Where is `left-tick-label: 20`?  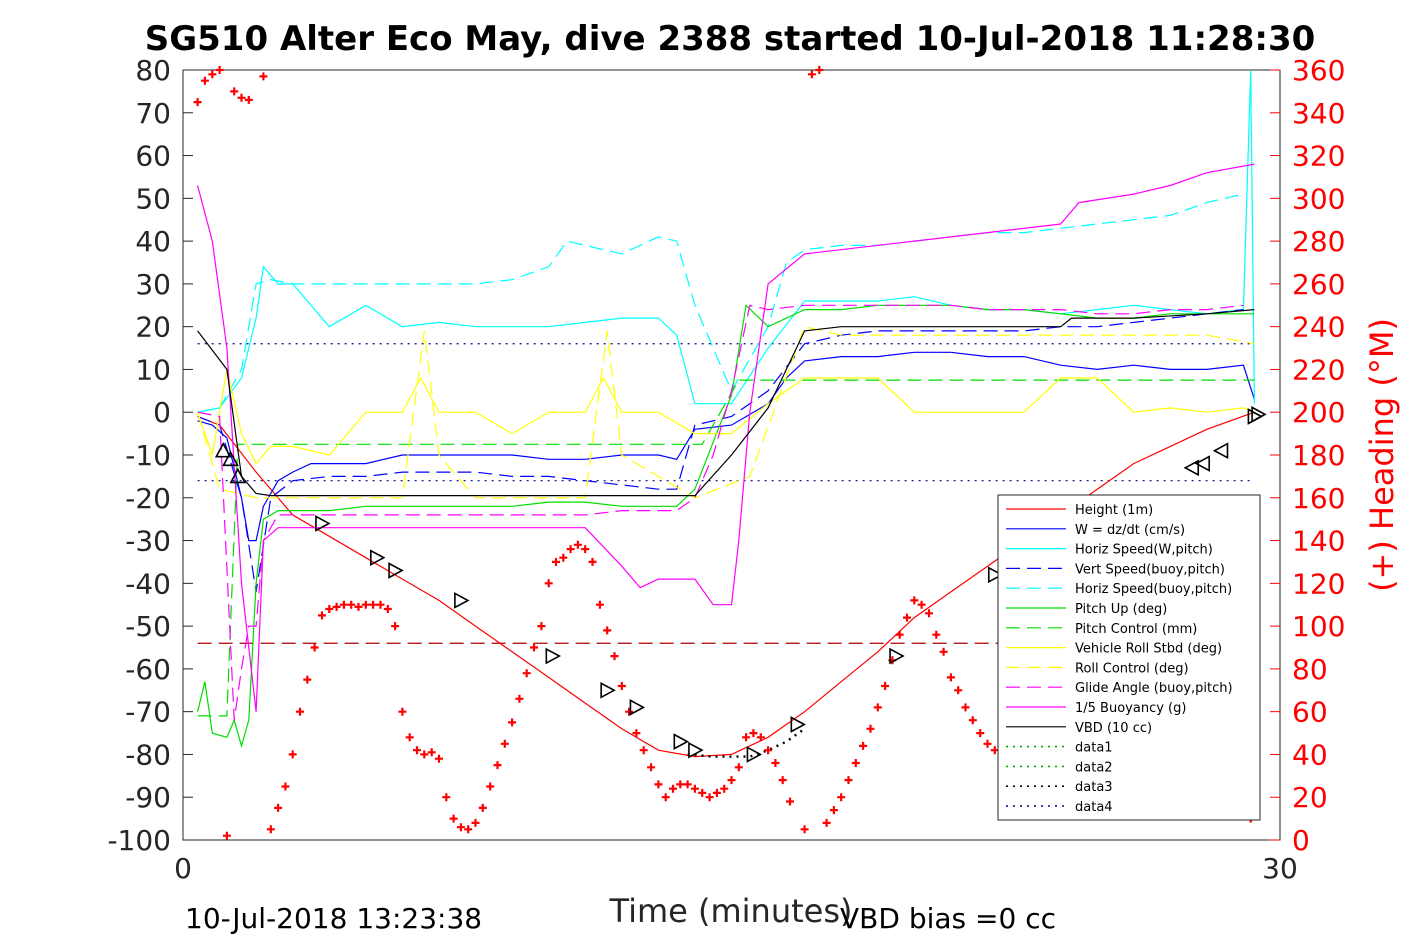
left-tick-label: 20 is located at coordinates (153, 327).